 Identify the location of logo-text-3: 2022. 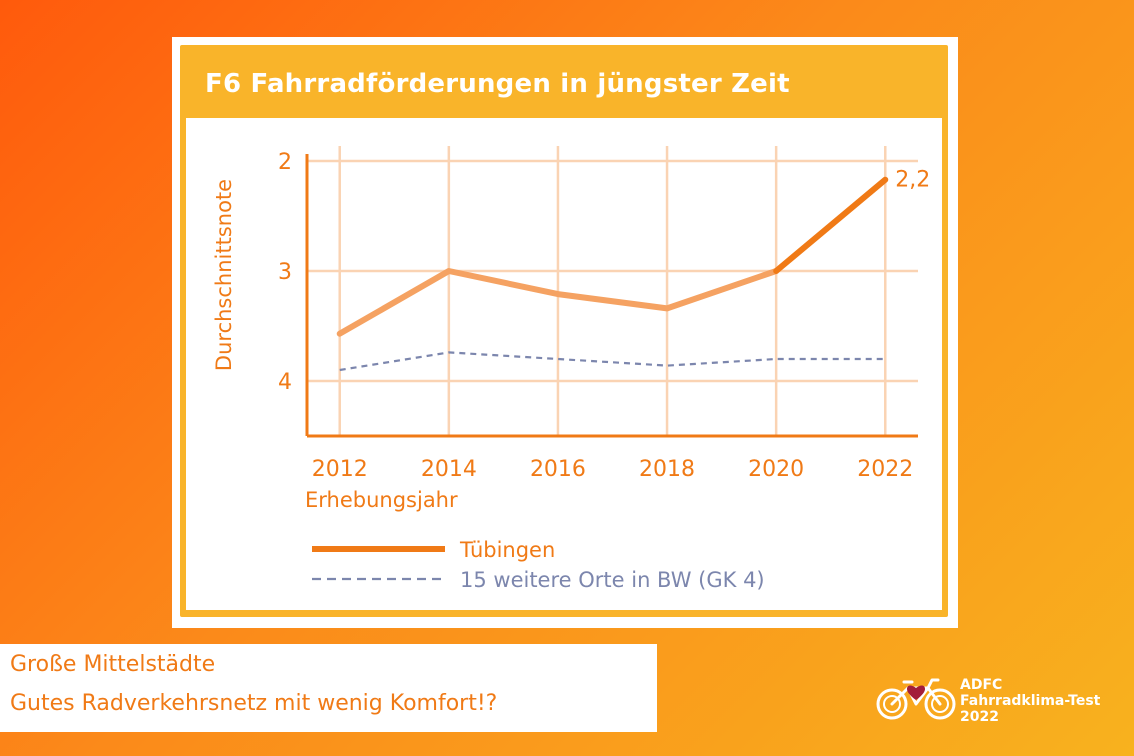
(979, 717).